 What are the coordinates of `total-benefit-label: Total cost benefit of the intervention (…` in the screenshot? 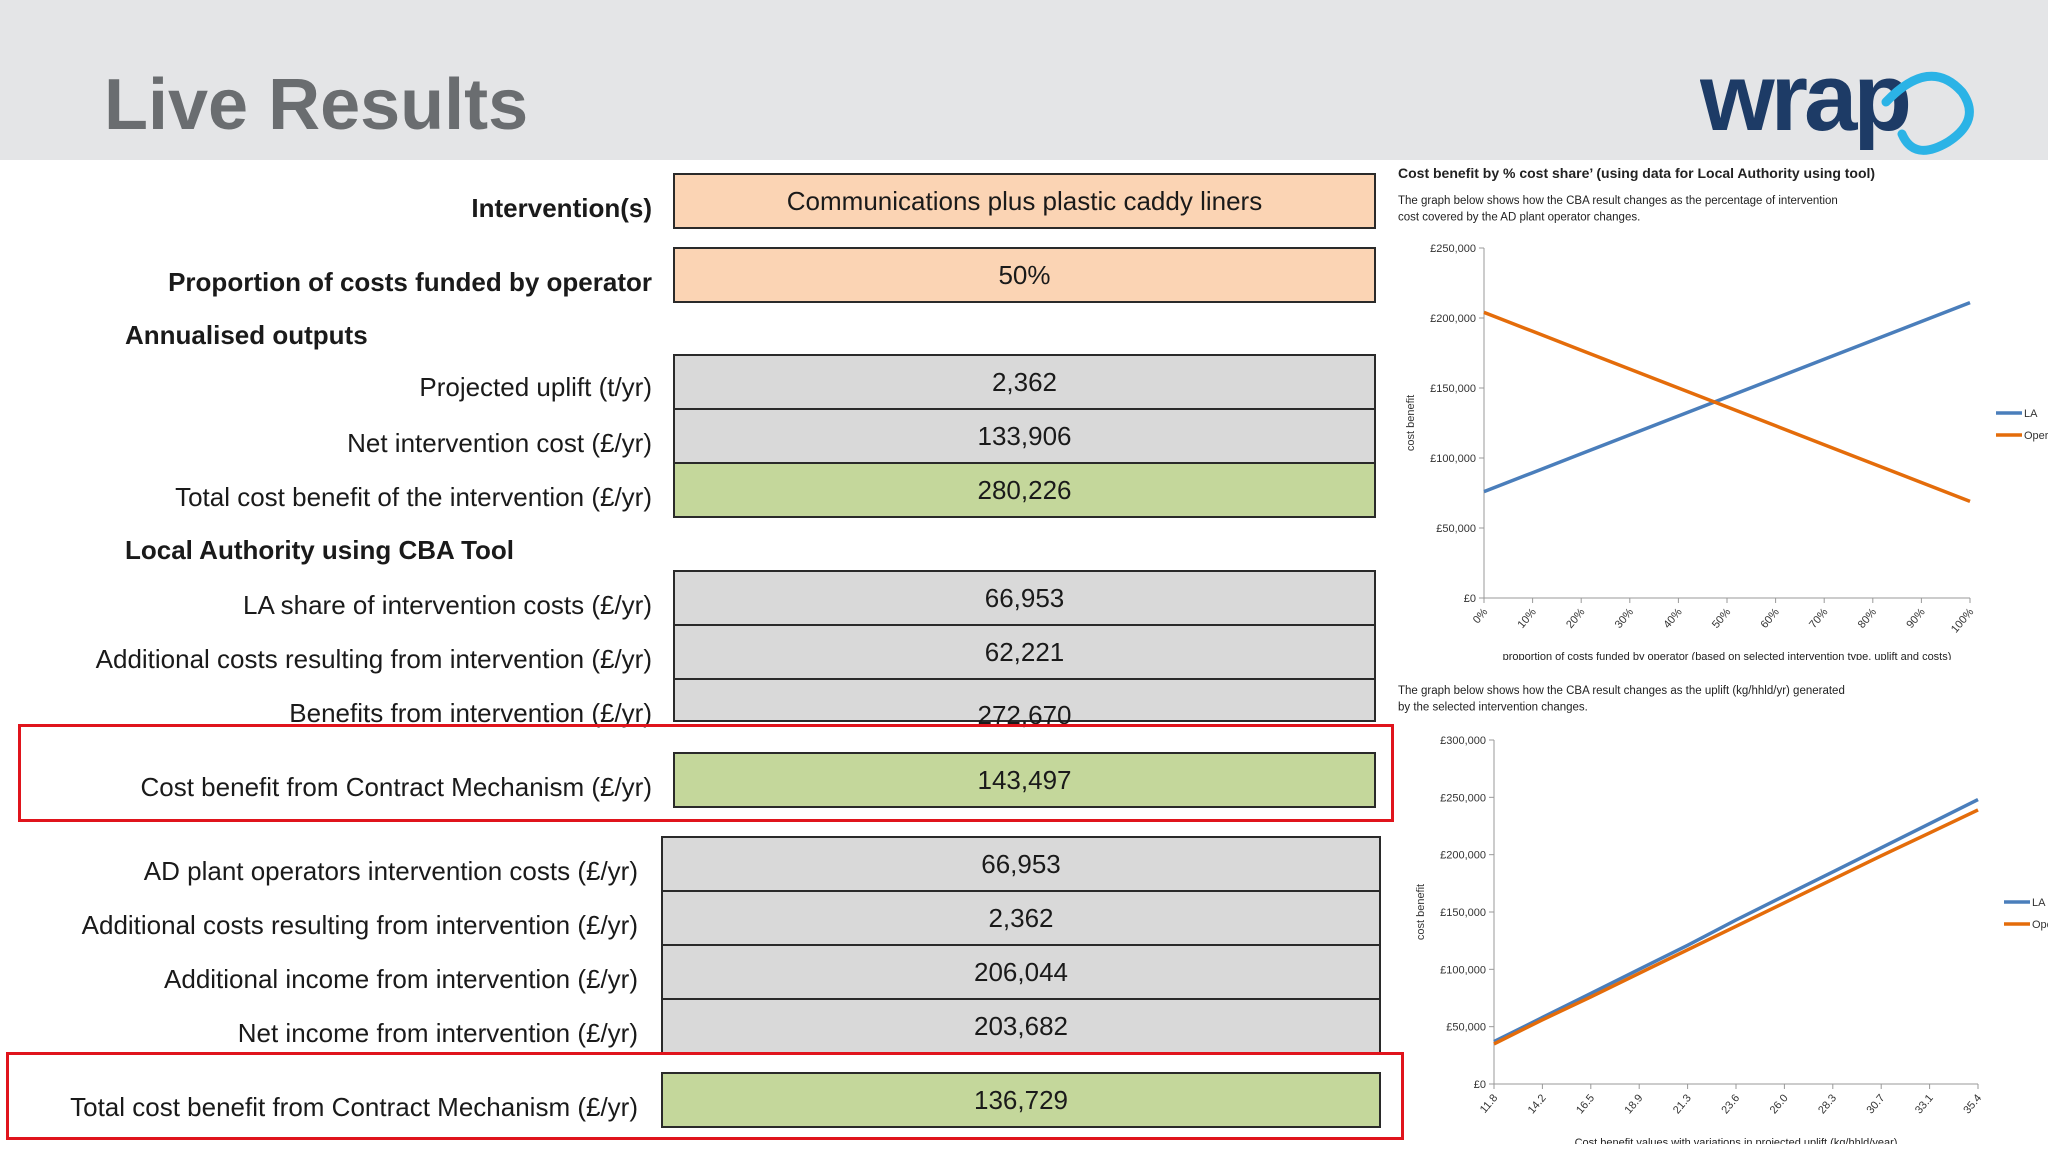 It's located at (413, 497).